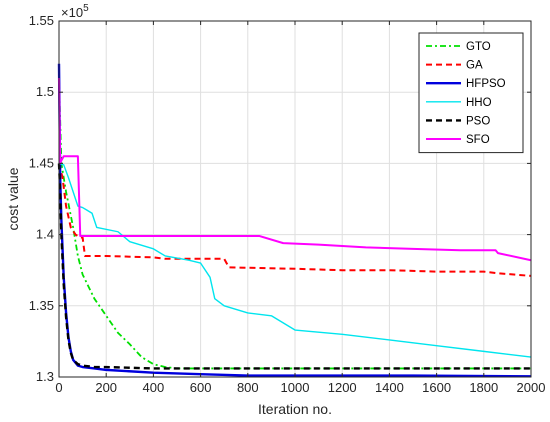 This screenshot has width=550, height=422. What do you see at coordinates (13, 198) in the screenshot?
I see `y-axis-label: cost value` at bounding box center [13, 198].